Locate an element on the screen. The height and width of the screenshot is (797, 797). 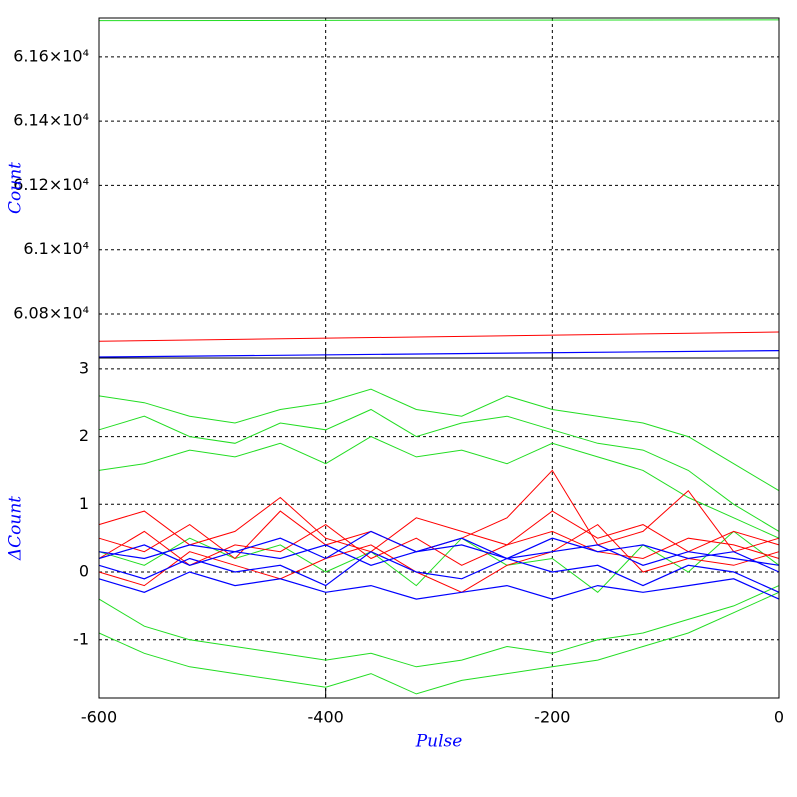
y-tick-label: 6.16×10⁴ is located at coordinates (51, 55).